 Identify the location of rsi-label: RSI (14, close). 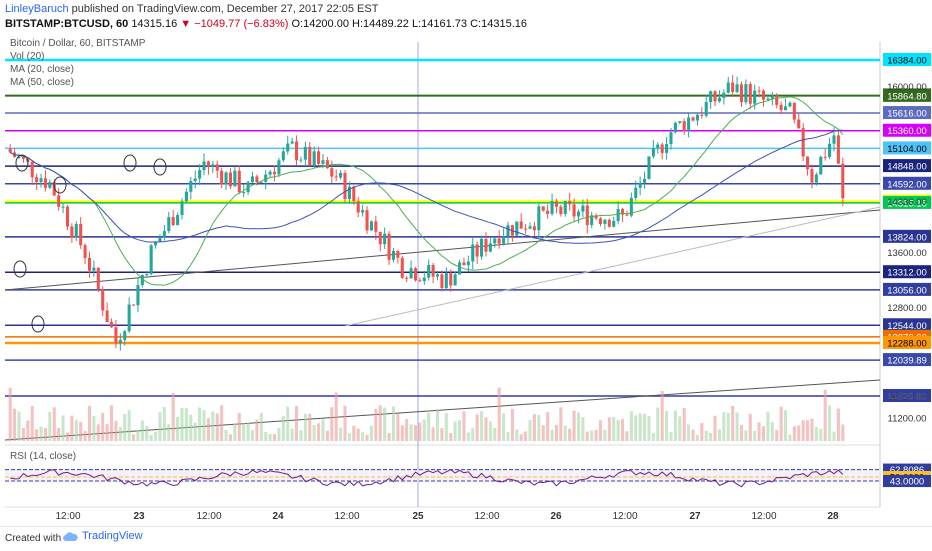
(43, 456).